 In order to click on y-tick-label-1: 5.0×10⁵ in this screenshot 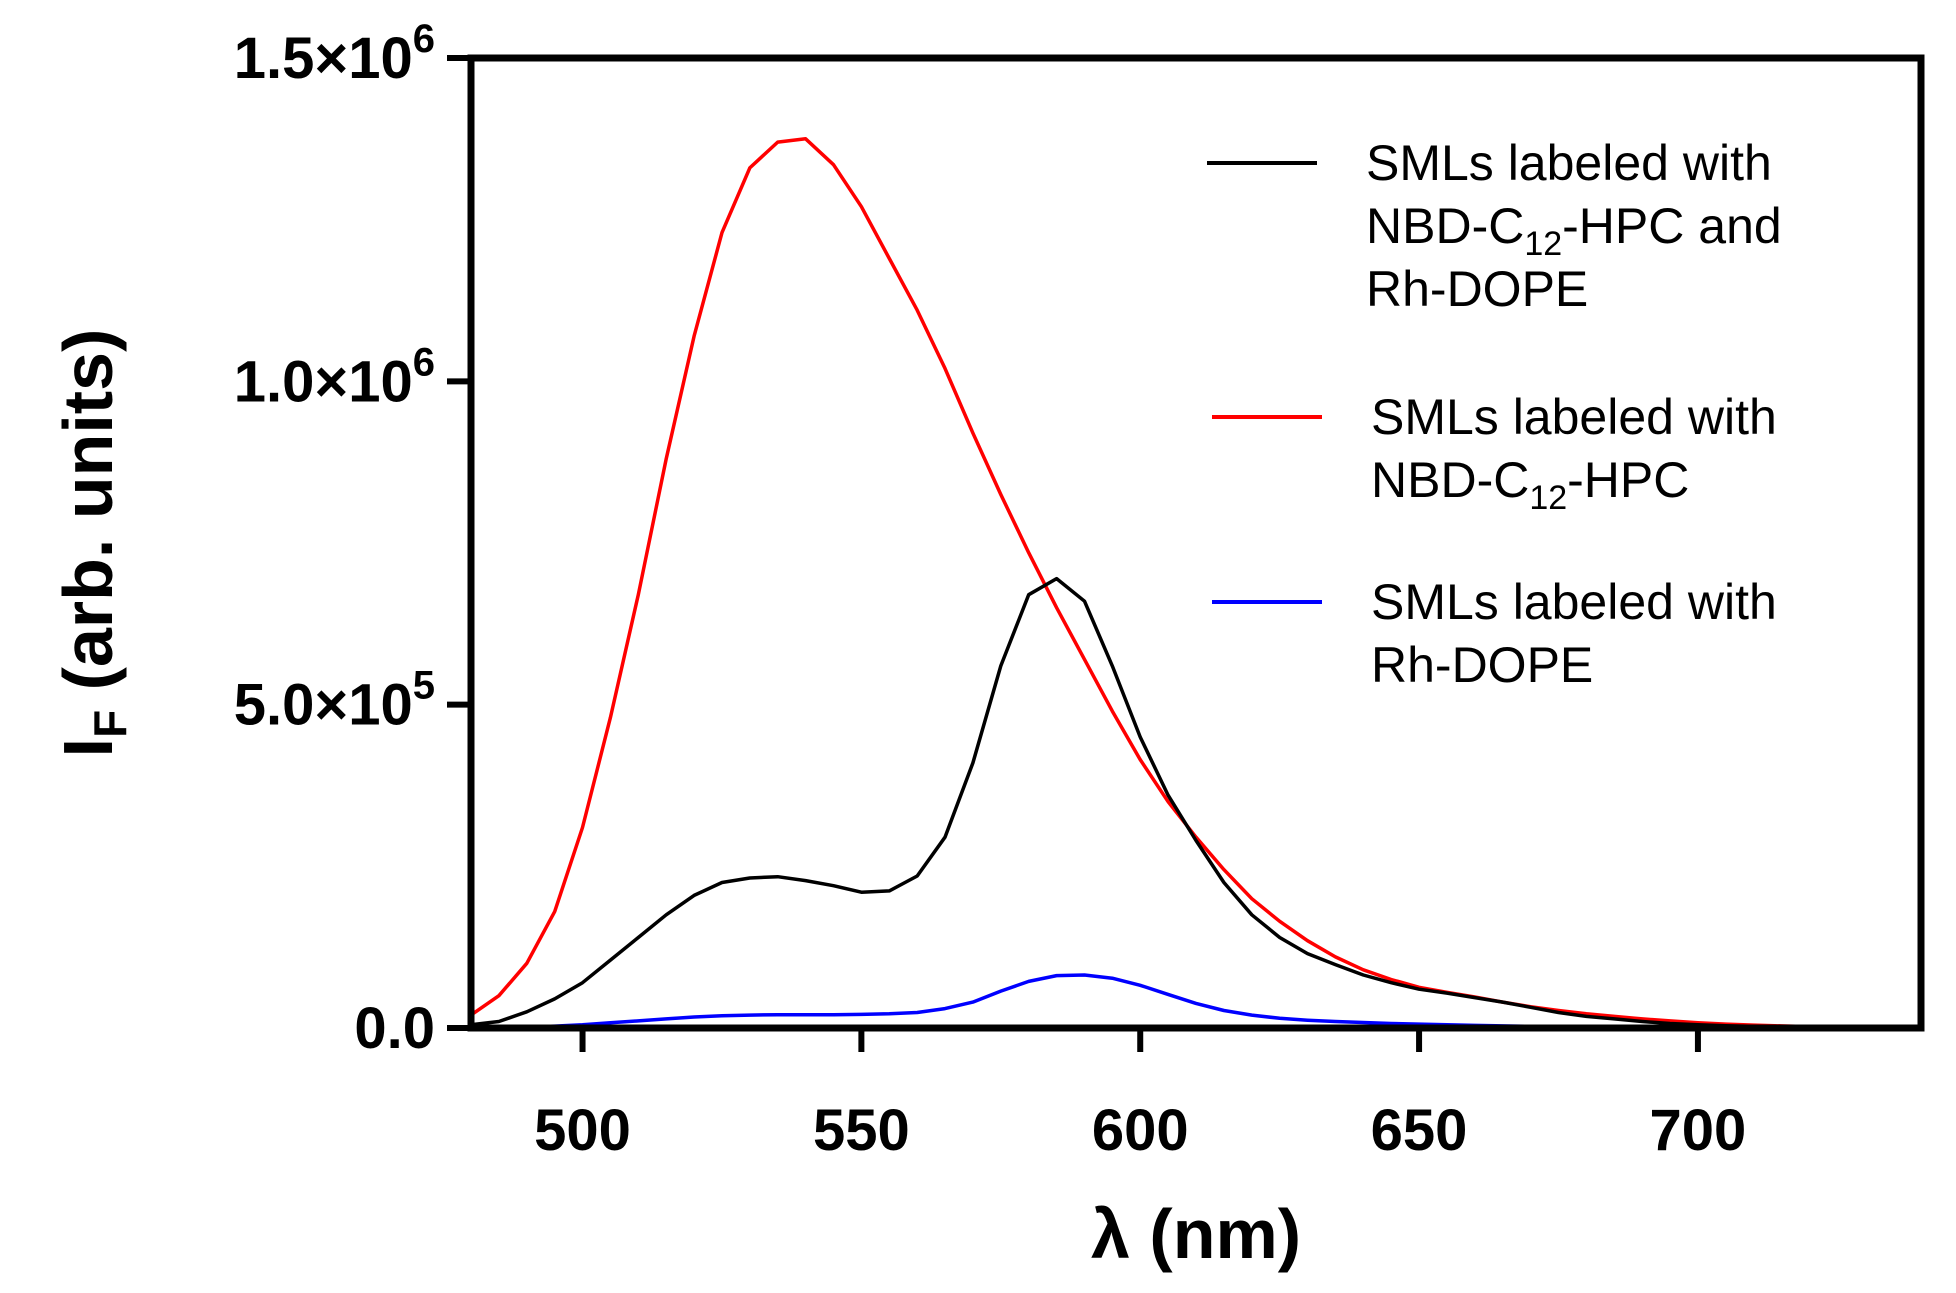, I will do `click(334, 701)`.